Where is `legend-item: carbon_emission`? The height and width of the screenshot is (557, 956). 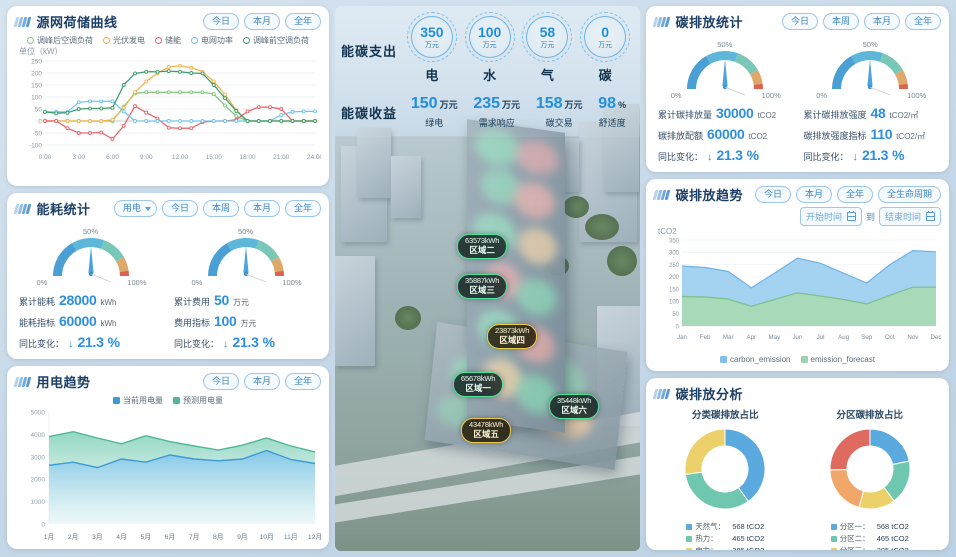
legend-item: carbon_emission is located at coordinates (755, 359).